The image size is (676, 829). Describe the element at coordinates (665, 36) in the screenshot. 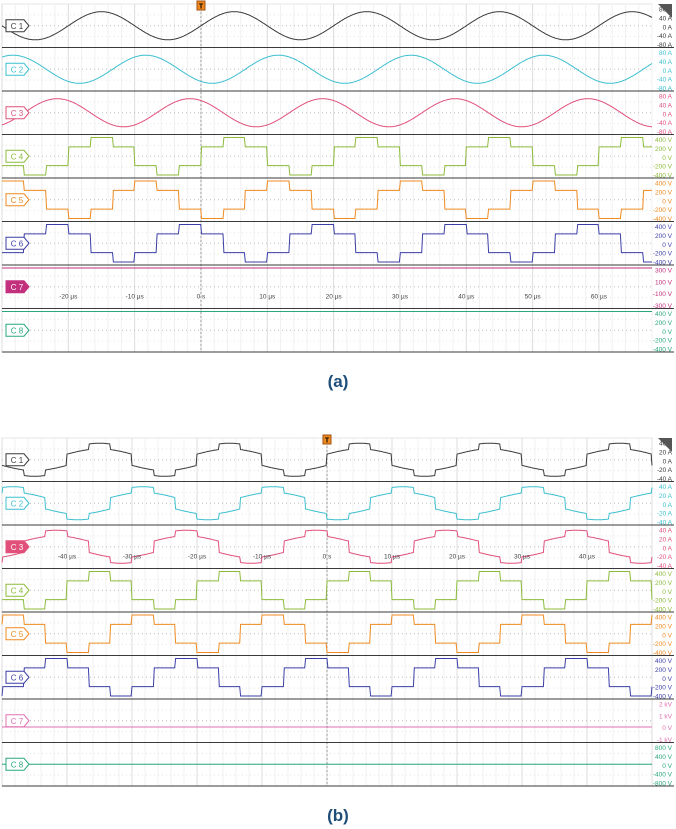

I see `scale-label: -40 A` at that location.